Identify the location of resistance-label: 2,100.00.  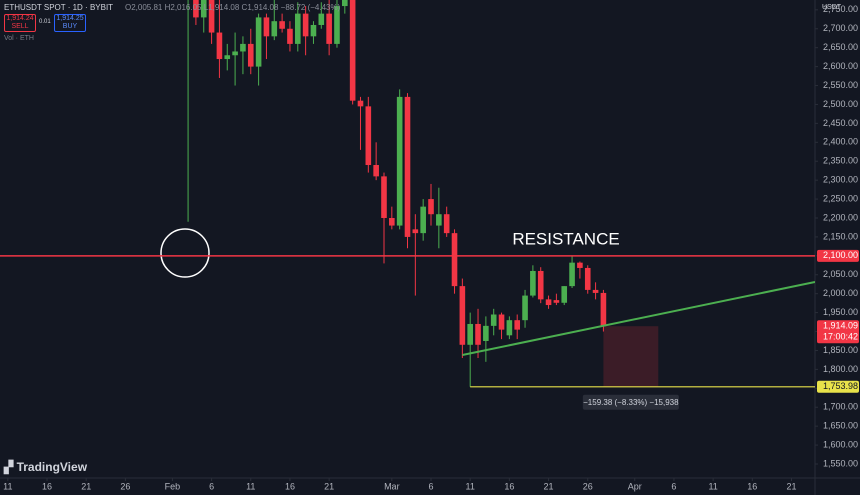
(840, 255).